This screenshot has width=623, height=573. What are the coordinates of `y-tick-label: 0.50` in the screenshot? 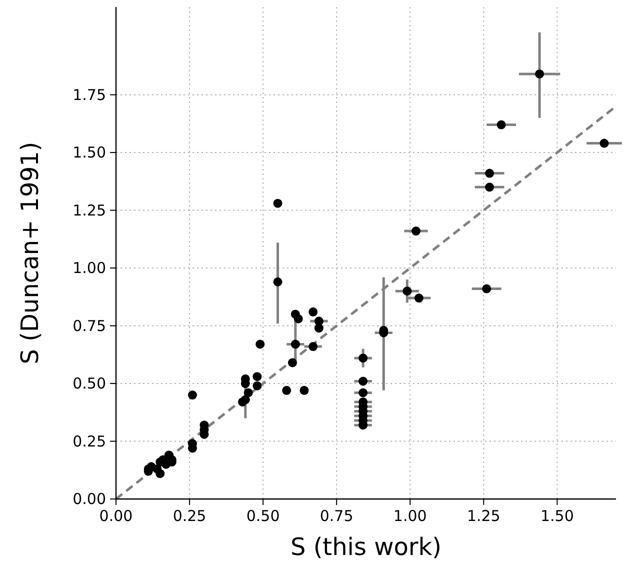 It's located at (89, 383).